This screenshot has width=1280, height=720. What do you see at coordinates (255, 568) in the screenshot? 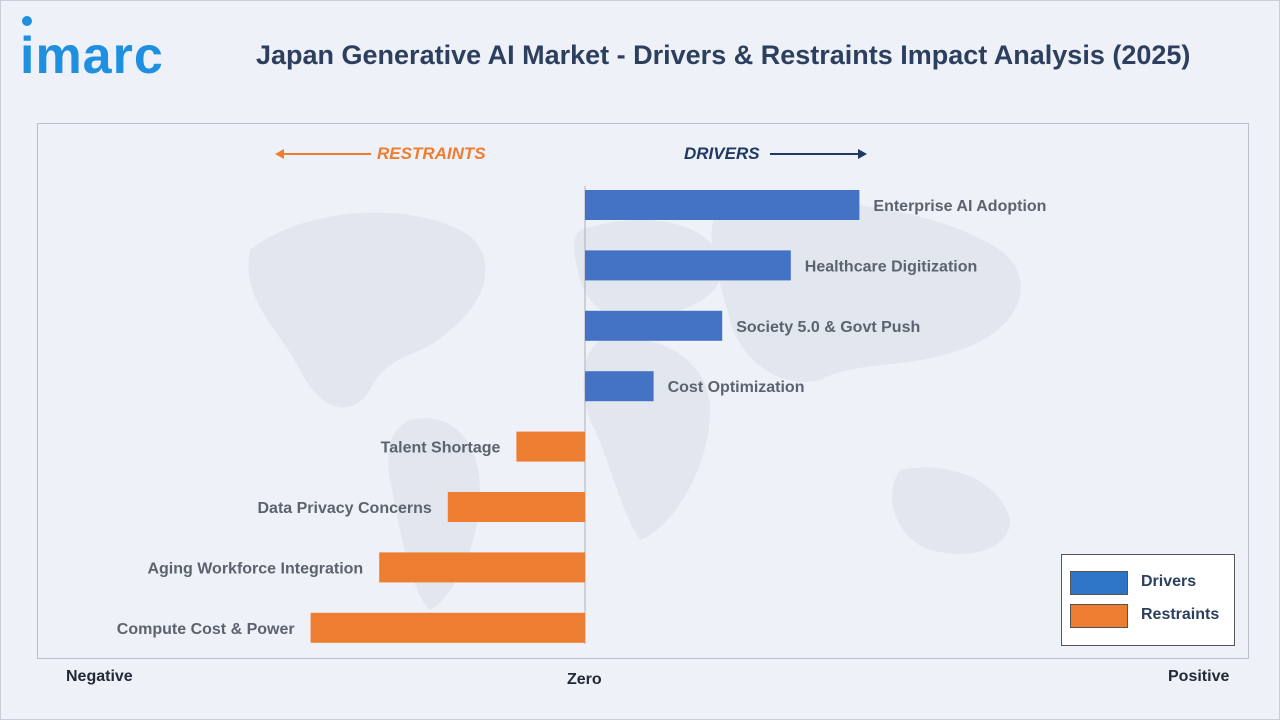
I see `bar-label-aging-workforce-integration: Aging Workforce Integration` at bounding box center [255, 568].